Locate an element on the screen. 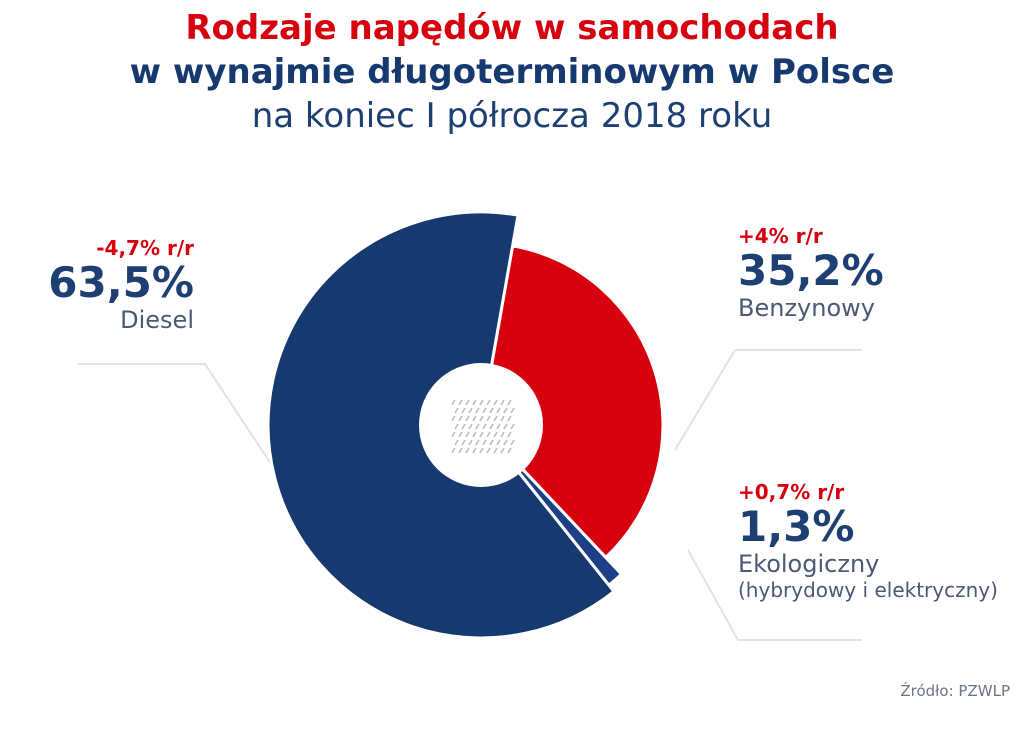 Image resolution: width=1024 pixels, height=730 pixels. title-line-1: Rodzaje napędów w samochodach is located at coordinates (512, 28).